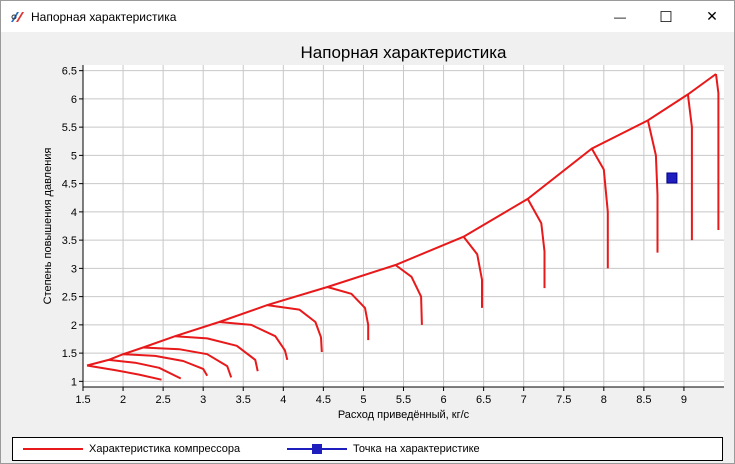 The image size is (735, 464). I want to click on maximize-button: ☐, so click(666, 16).